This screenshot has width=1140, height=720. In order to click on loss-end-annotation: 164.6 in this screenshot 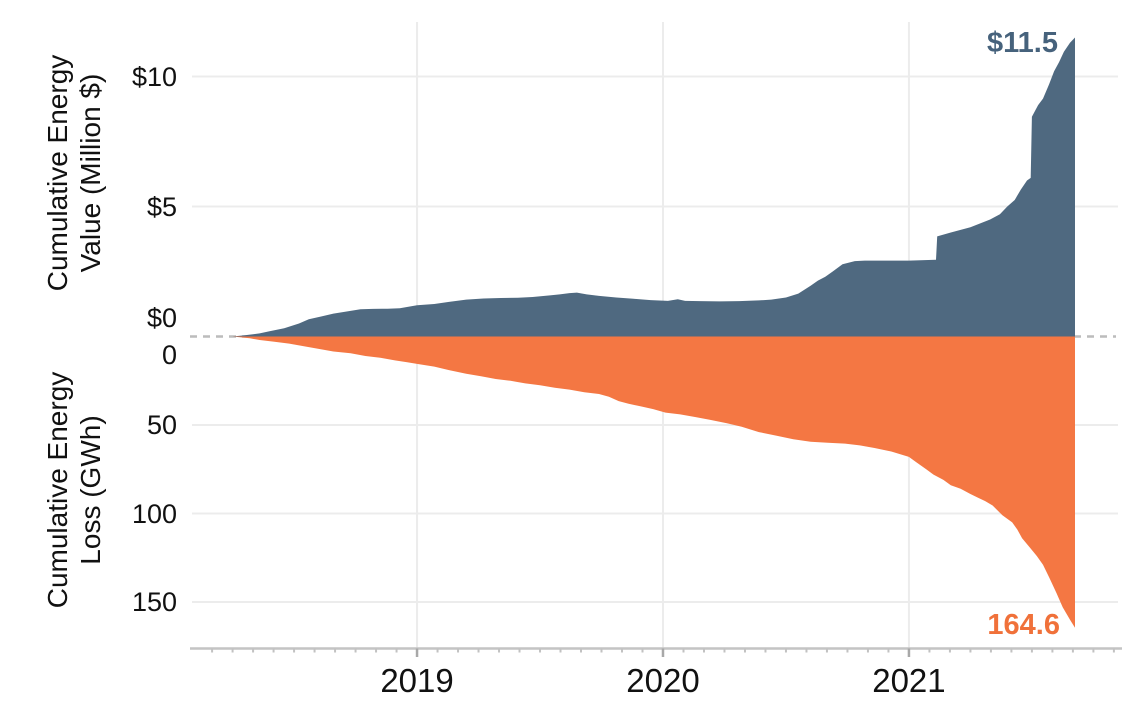, I will do `click(1023, 625)`.